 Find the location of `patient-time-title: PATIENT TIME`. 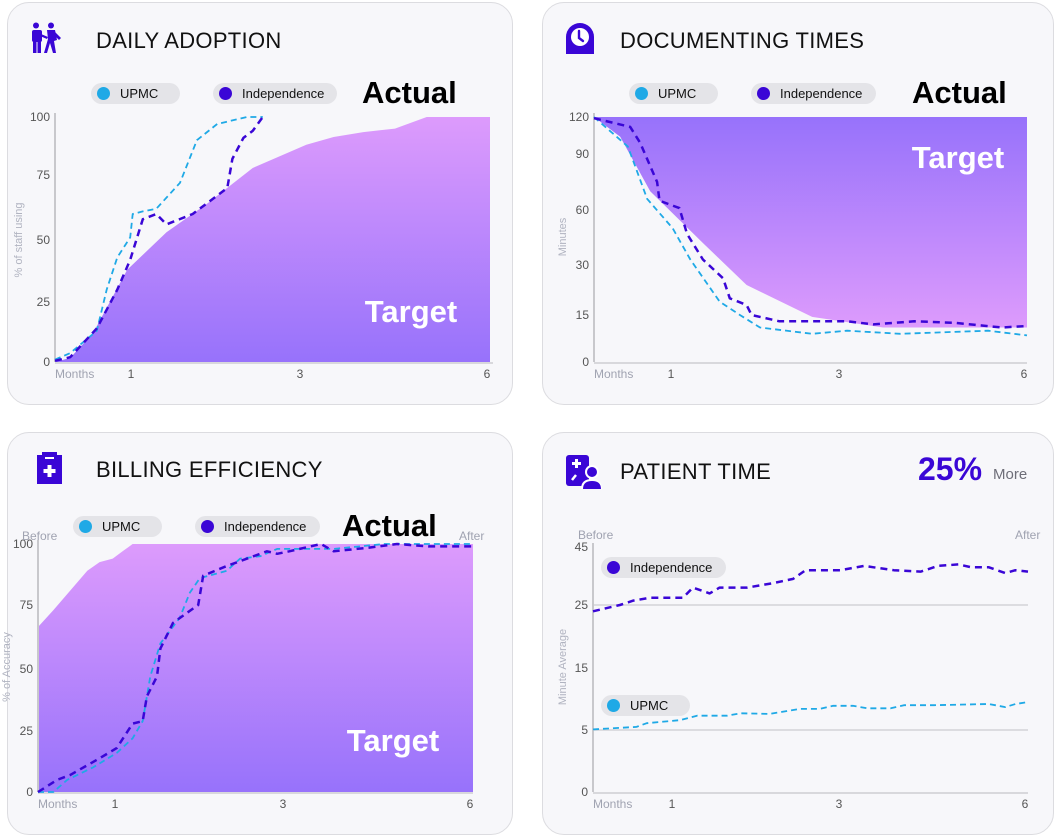

patient-time-title: PATIENT TIME is located at coordinates (696, 471).